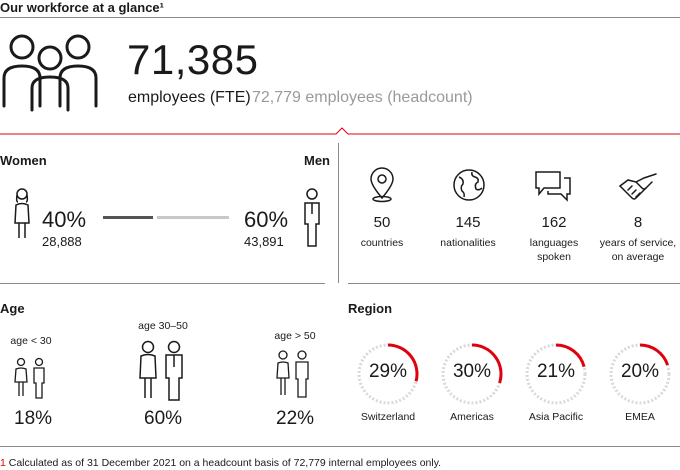 The width and height of the screenshot is (680, 470). What do you see at coordinates (382, 185) in the screenshot?
I see `location-pin-icon` at bounding box center [382, 185].